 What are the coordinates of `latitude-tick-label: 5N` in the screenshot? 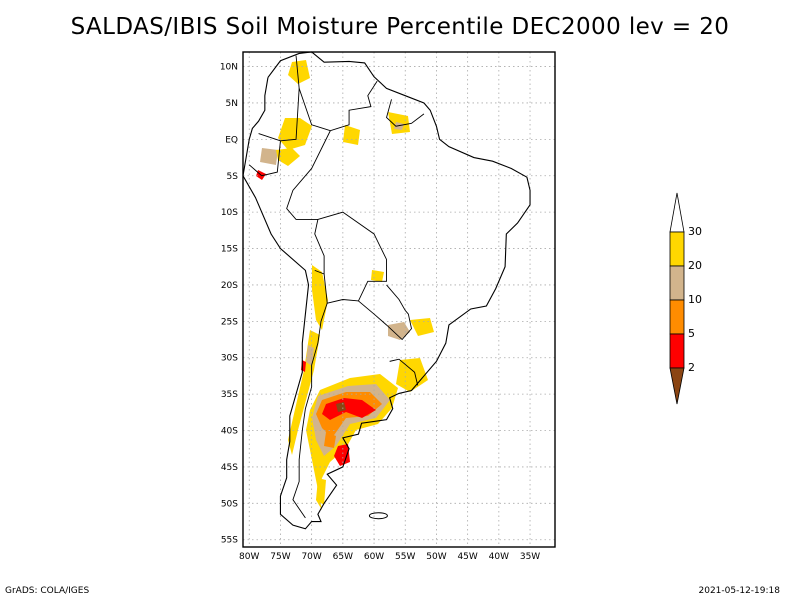 It's located at (232, 104).